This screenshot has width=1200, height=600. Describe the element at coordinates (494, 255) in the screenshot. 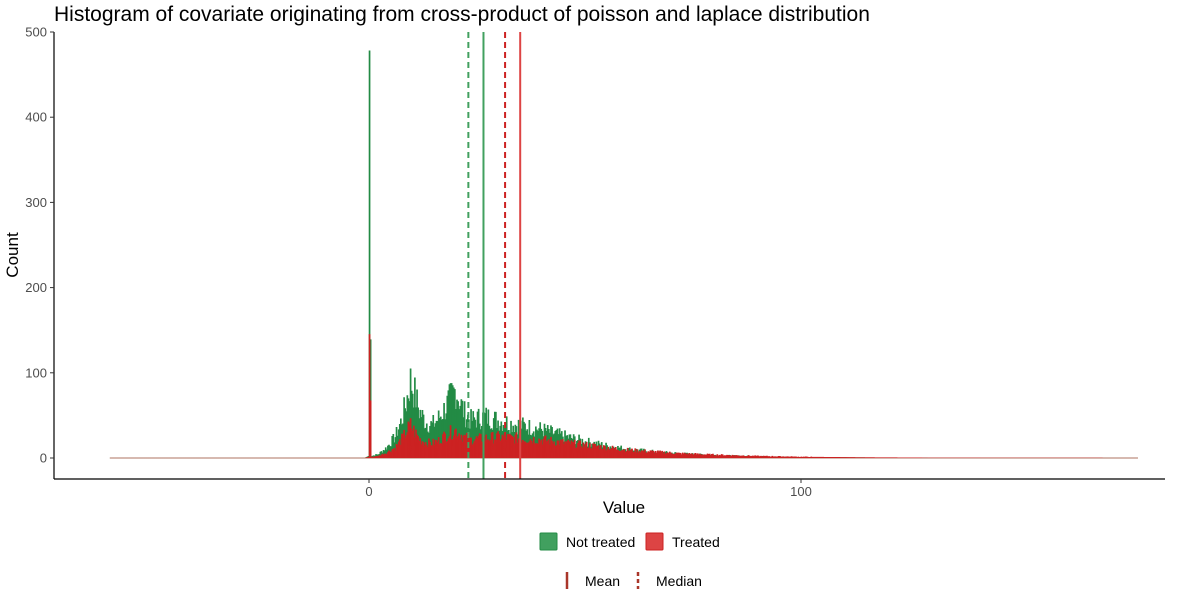

I see `reference-lines` at that location.